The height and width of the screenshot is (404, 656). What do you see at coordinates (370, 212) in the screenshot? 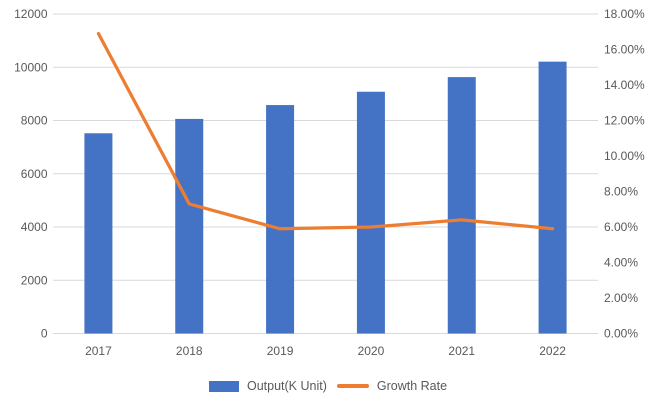
I see `bar-2020` at bounding box center [370, 212].